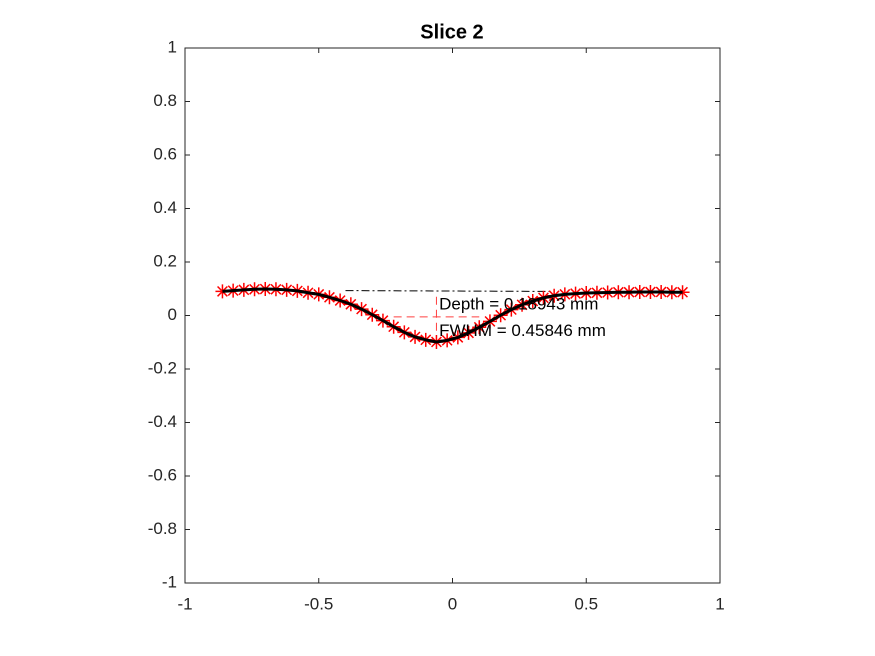 This screenshot has height=656, width=875. I want to click on x-tick-label: 0, so click(452, 603).